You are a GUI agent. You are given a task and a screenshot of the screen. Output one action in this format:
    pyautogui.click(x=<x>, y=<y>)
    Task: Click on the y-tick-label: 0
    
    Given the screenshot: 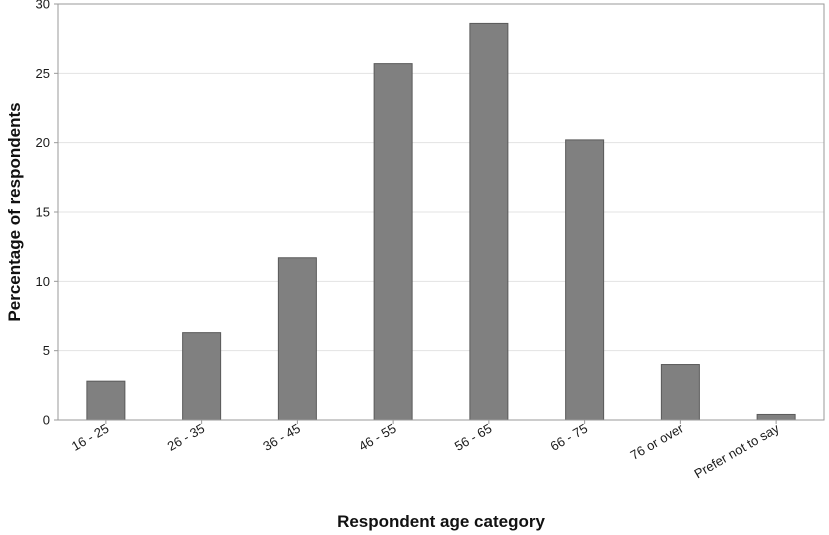 What is the action you would take?
    pyautogui.click(x=46, y=420)
    